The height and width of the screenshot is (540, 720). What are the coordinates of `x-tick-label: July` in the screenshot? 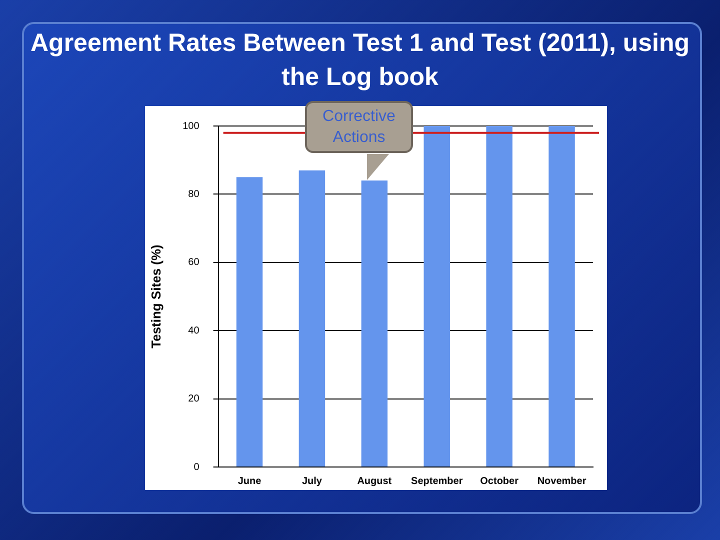 It's located at (312, 481).